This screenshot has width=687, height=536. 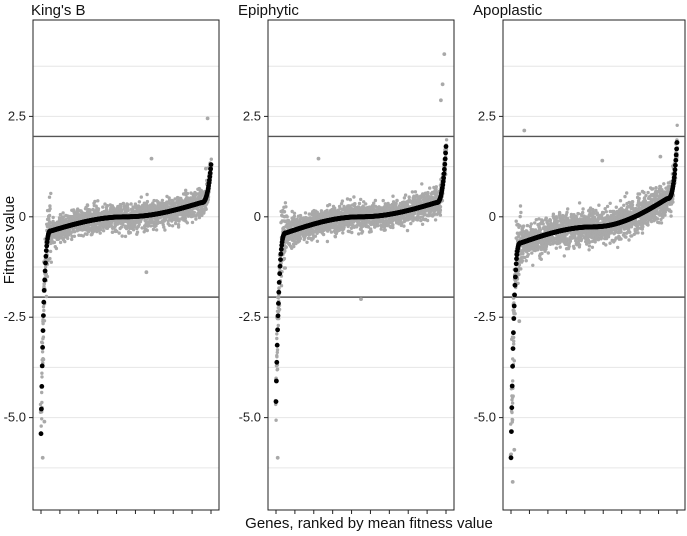 I want to click on panel-title: Apoplastic, so click(x=508, y=10).